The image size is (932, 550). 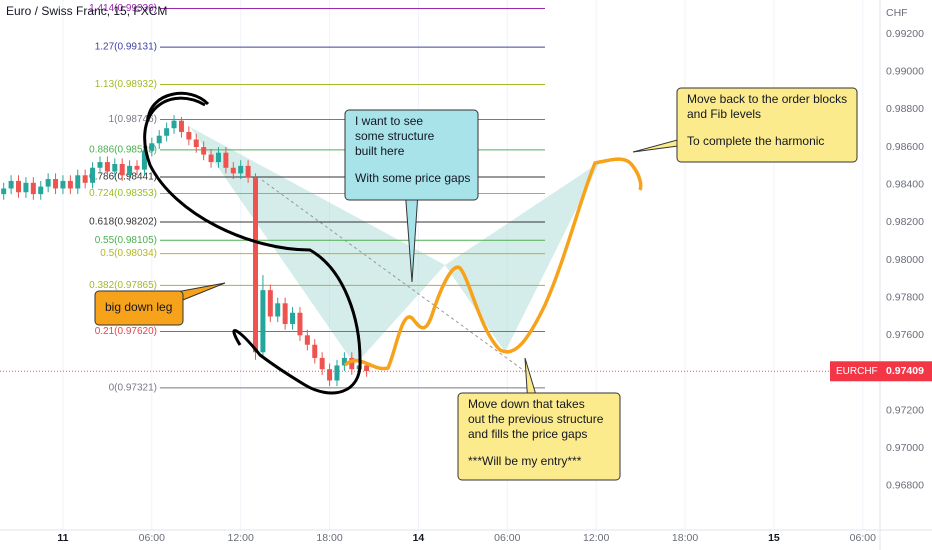 What do you see at coordinates (905, 147) in the screenshot?
I see `y-tick-label: 0.98600` at bounding box center [905, 147].